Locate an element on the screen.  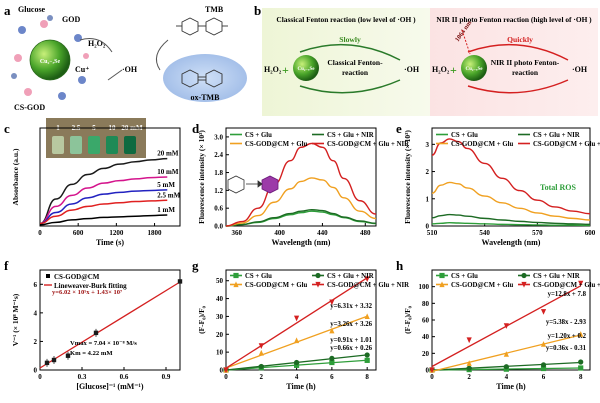
d-ytick-label-4: 2.4 is located at coordinates (218, 155).